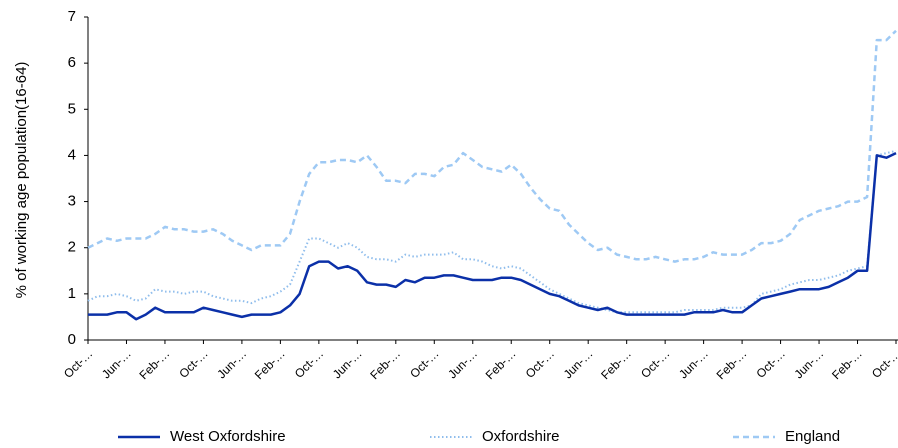 The height and width of the screenshot is (448, 898). Describe the element at coordinates (72, 201) in the screenshot. I see `y-tick-label: 3` at that location.